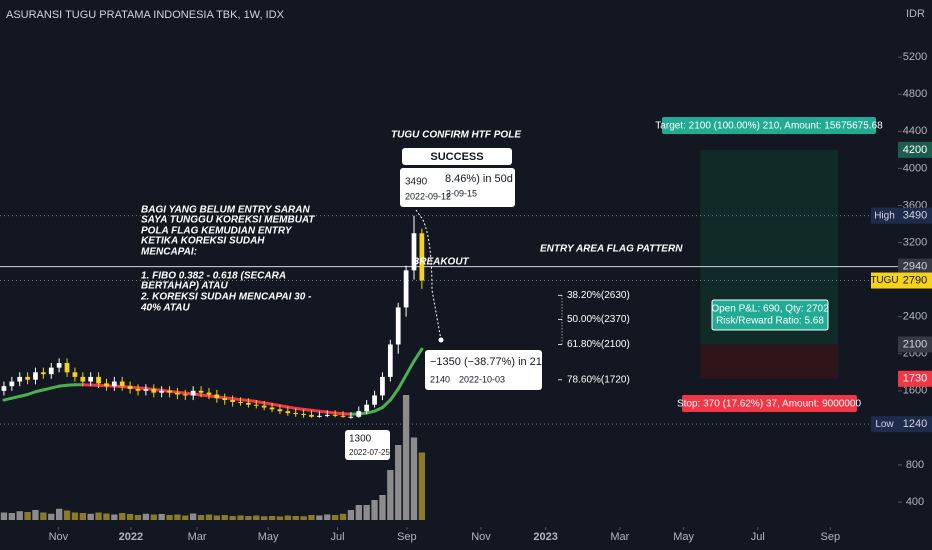  I want to click on price-badge: 3490, so click(915, 216).